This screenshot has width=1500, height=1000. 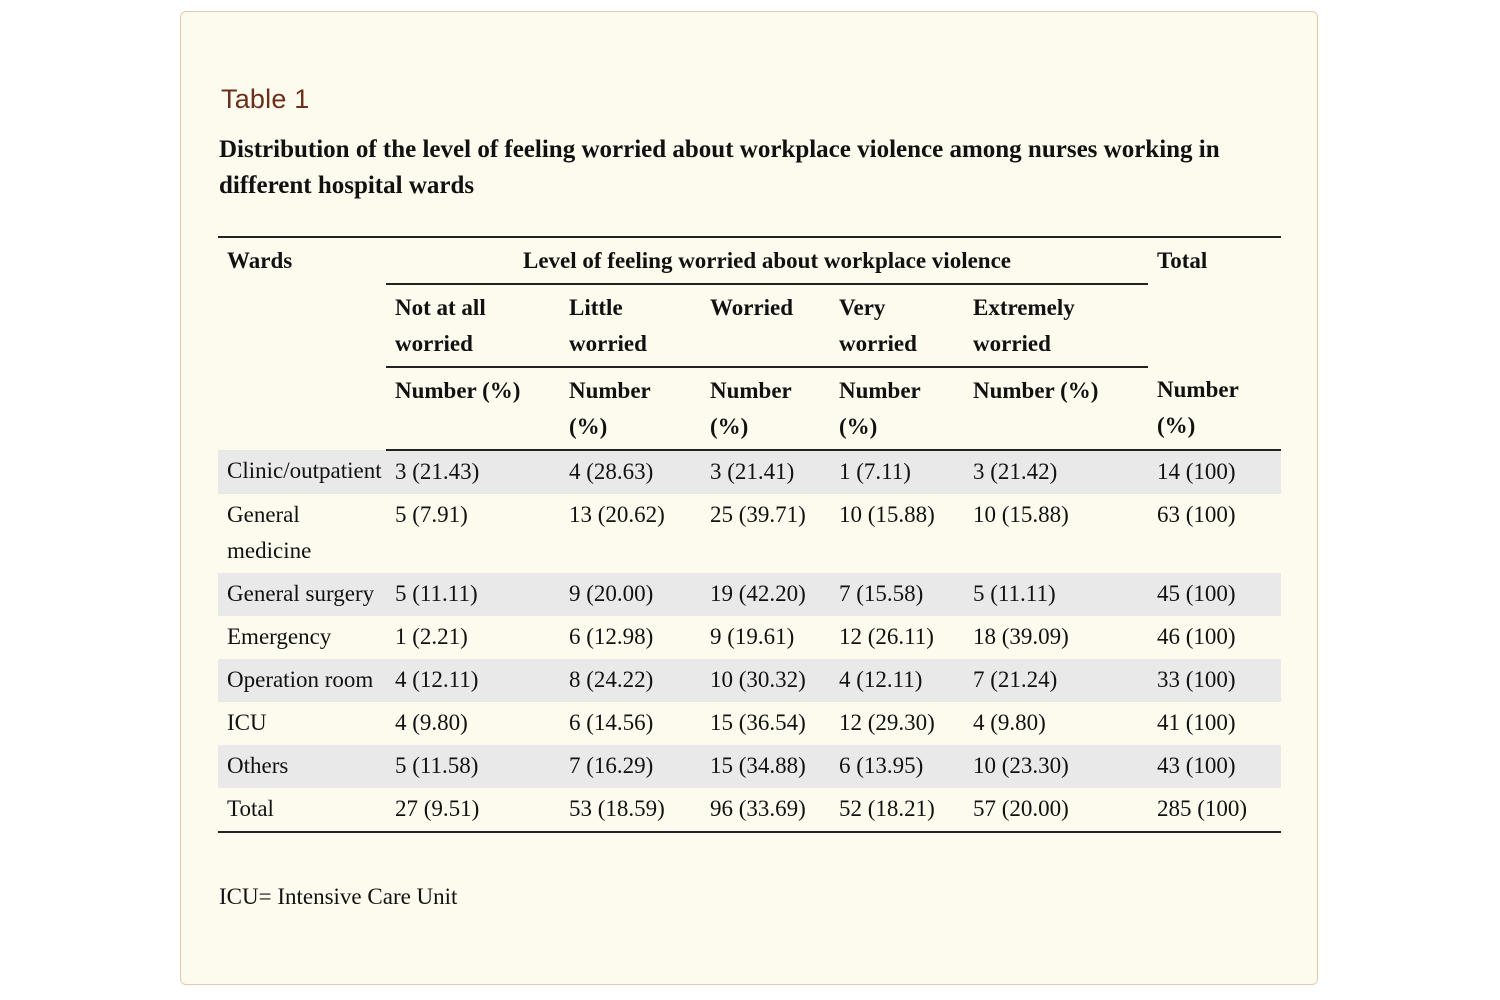 What do you see at coordinates (1056, 766) in the screenshot?
I see `value-cell: 10 (23.30)` at bounding box center [1056, 766].